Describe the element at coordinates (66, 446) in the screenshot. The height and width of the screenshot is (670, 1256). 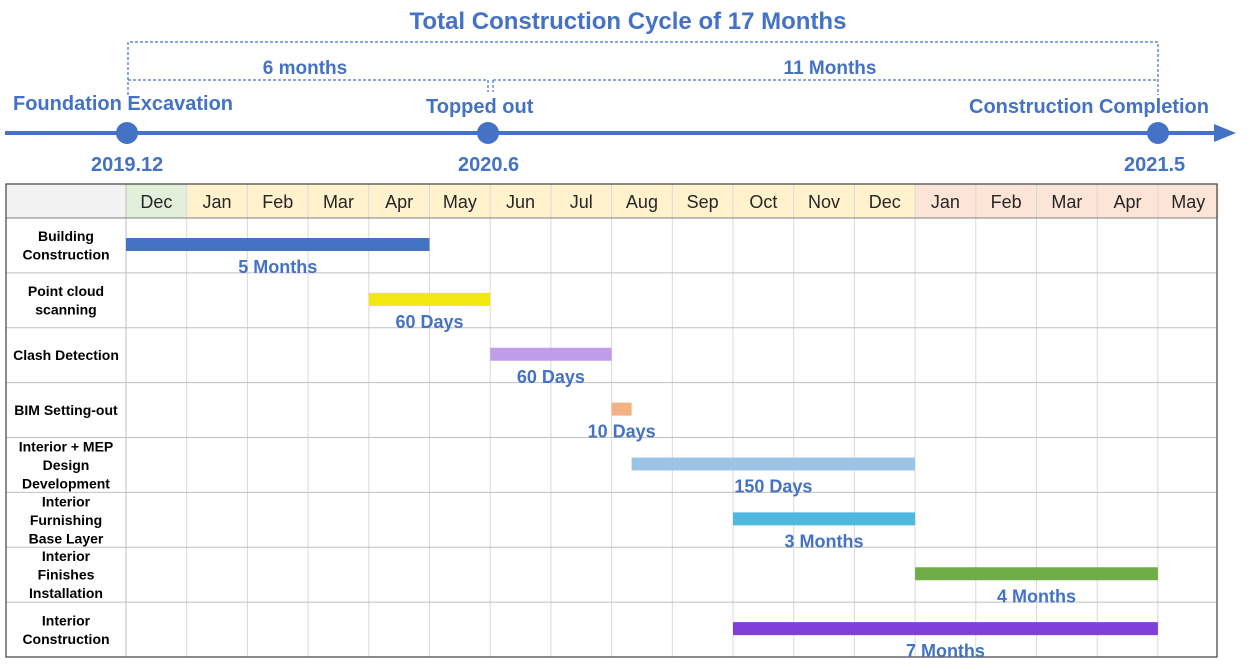
I see `task-name-label: Interior + MEP` at that location.